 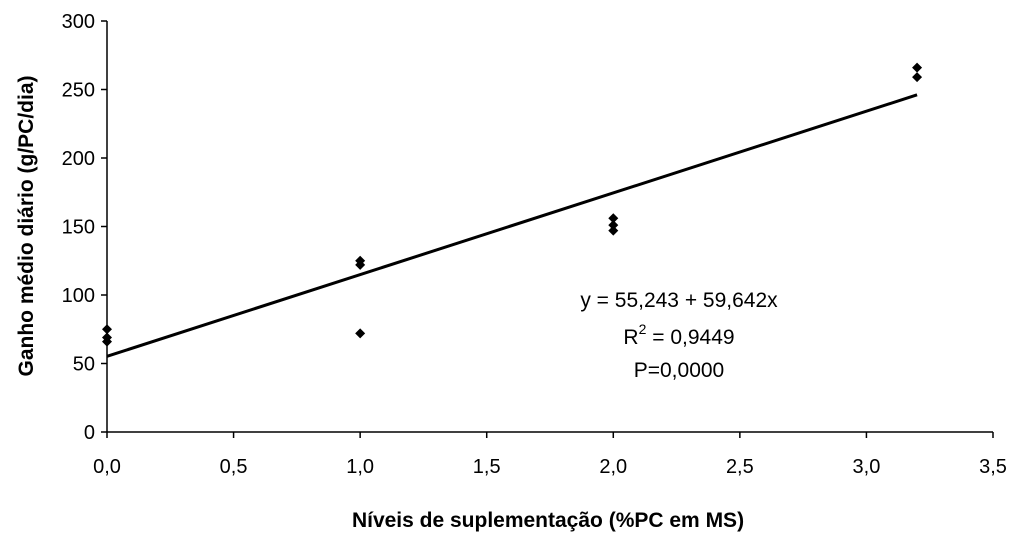 I want to click on y-tick-label: 0, so click(x=89, y=433).